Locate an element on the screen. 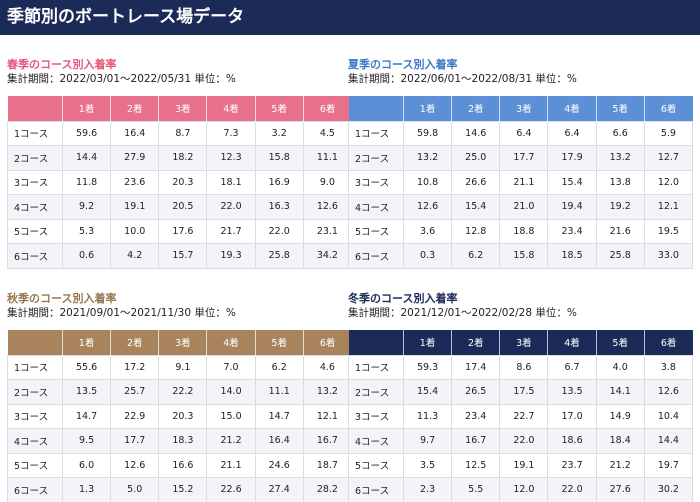 Image resolution: width=700 pixels, height=502 pixels. rate-cell: 19.1 is located at coordinates (524, 465).